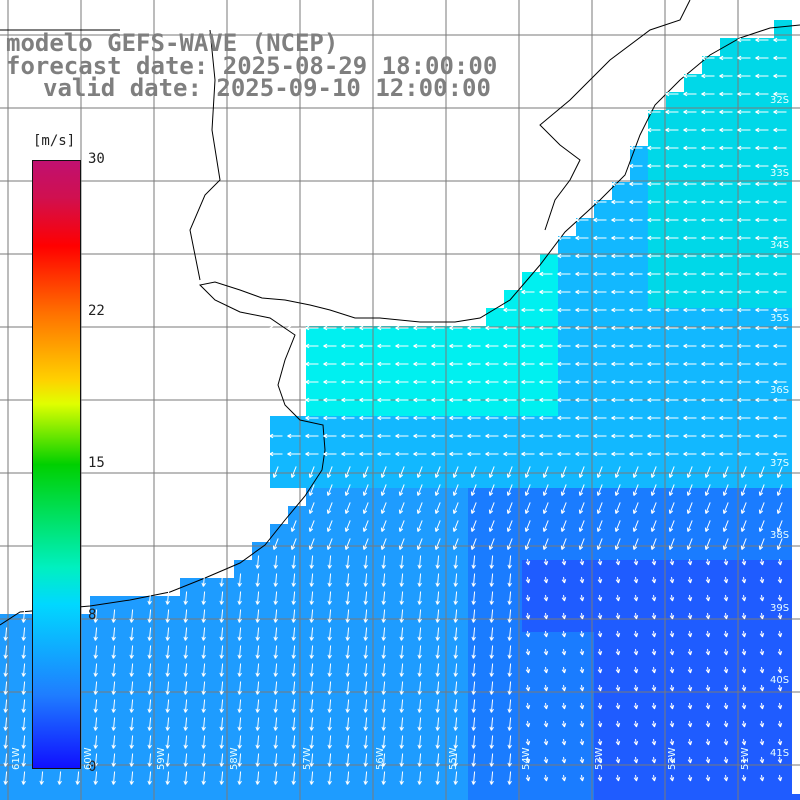 This screenshot has height=800, width=800. I want to click on lon-label: 57W, so click(307, 758).